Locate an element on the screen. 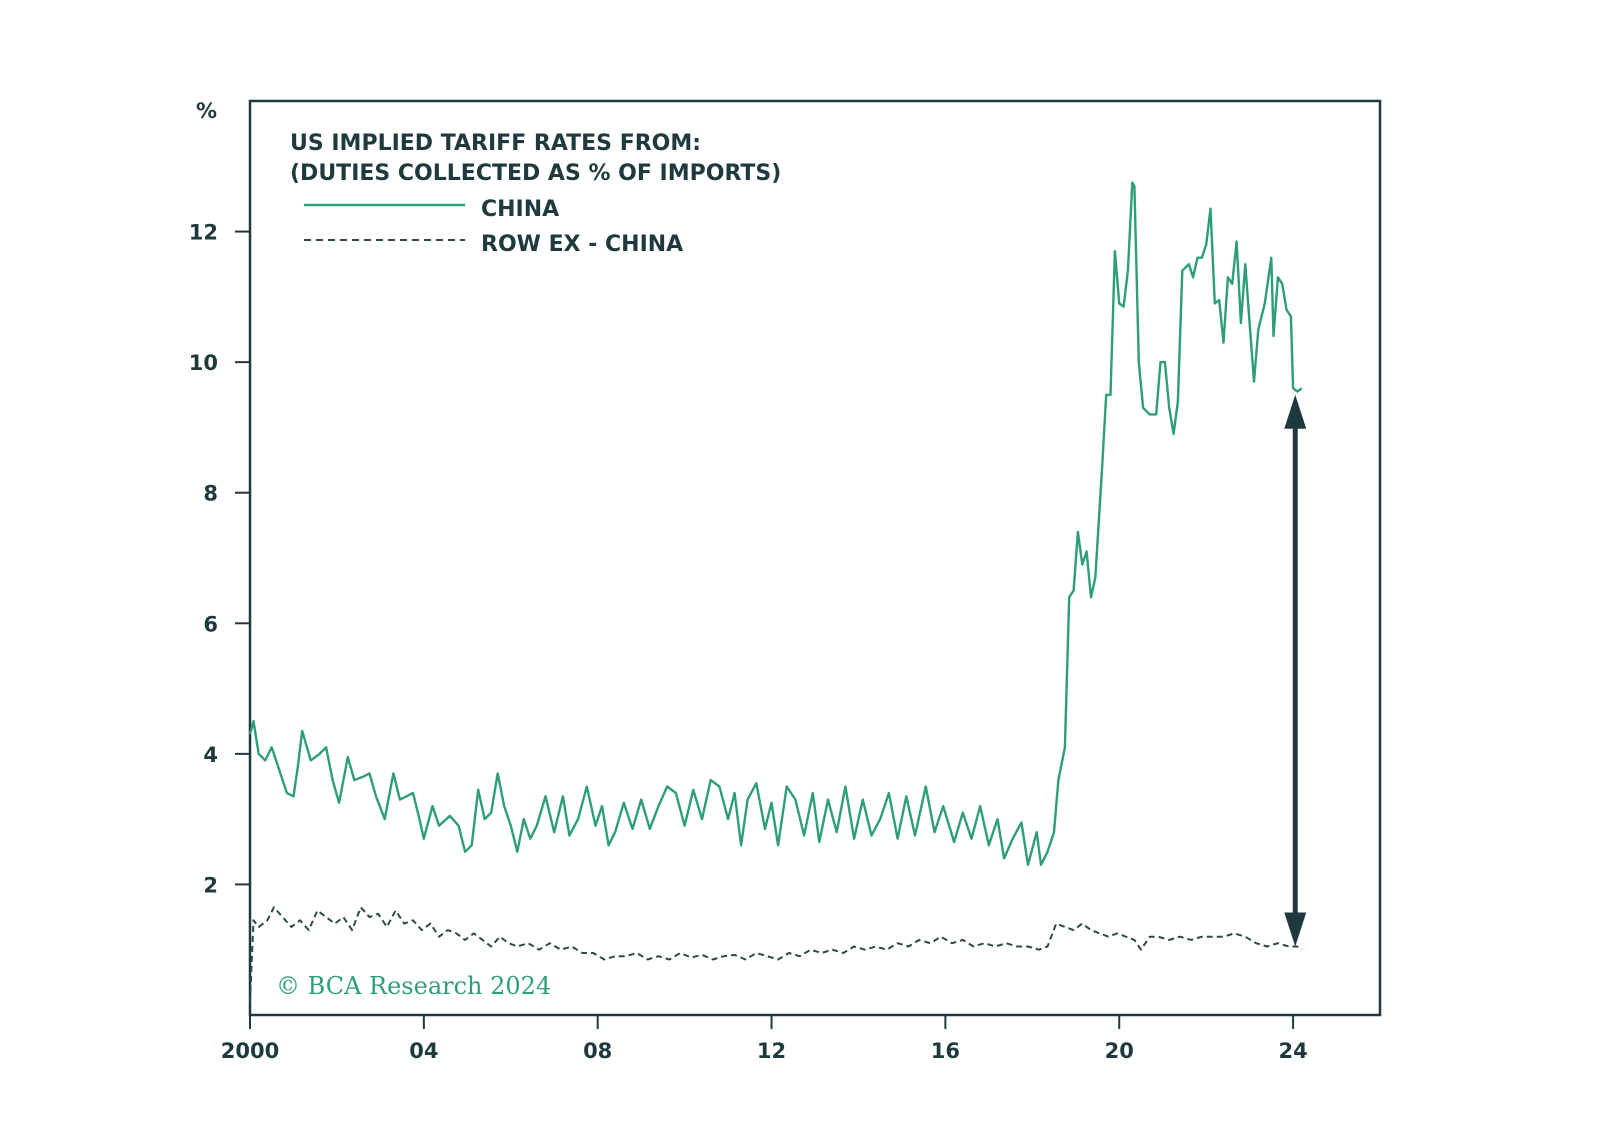  y-tick-label: 2 is located at coordinates (210, 885).